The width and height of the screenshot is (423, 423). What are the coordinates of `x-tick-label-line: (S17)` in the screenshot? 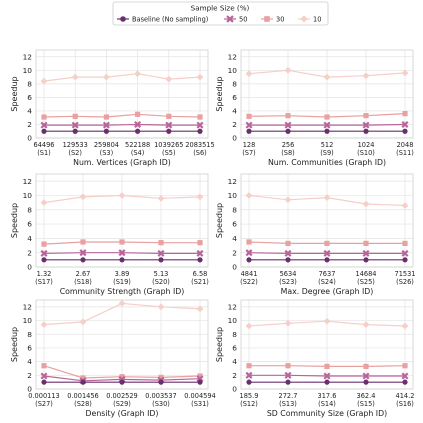 It's located at (44, 282).